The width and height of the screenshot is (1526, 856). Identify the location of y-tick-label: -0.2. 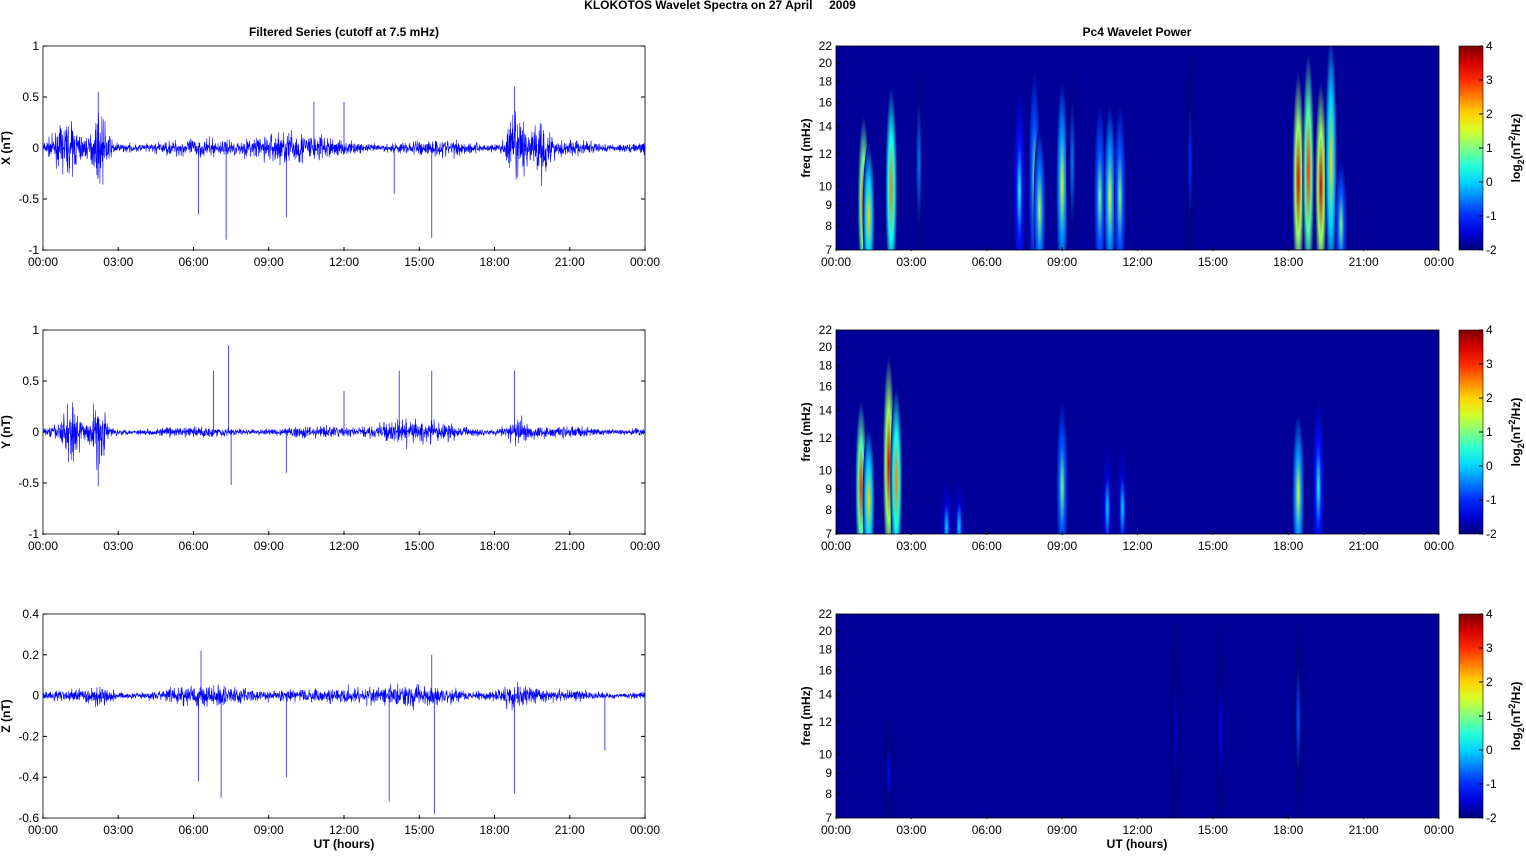
(28, 736).